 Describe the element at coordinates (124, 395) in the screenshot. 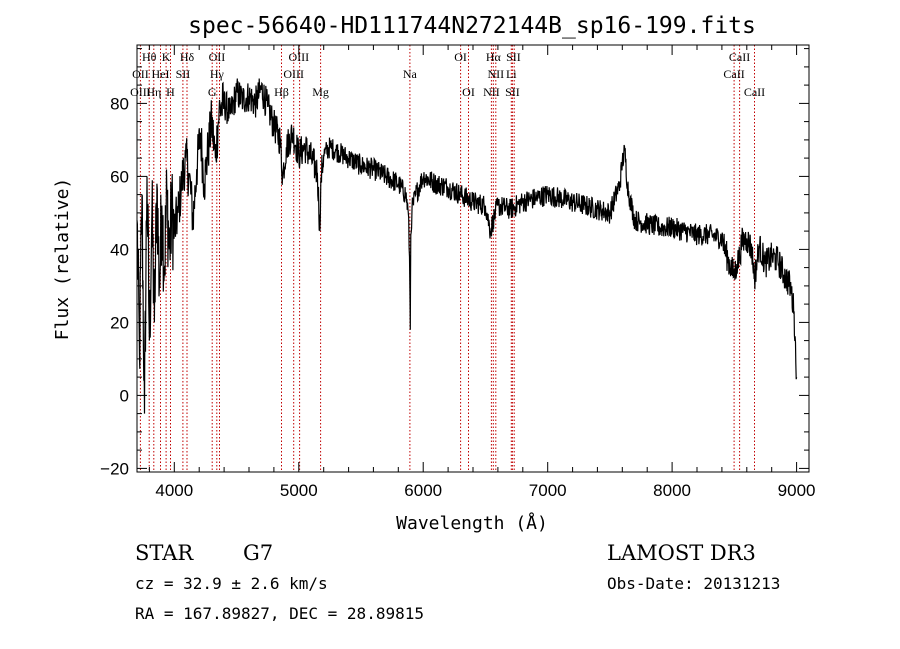

I see `y-tick-label-1: 0` at that location.